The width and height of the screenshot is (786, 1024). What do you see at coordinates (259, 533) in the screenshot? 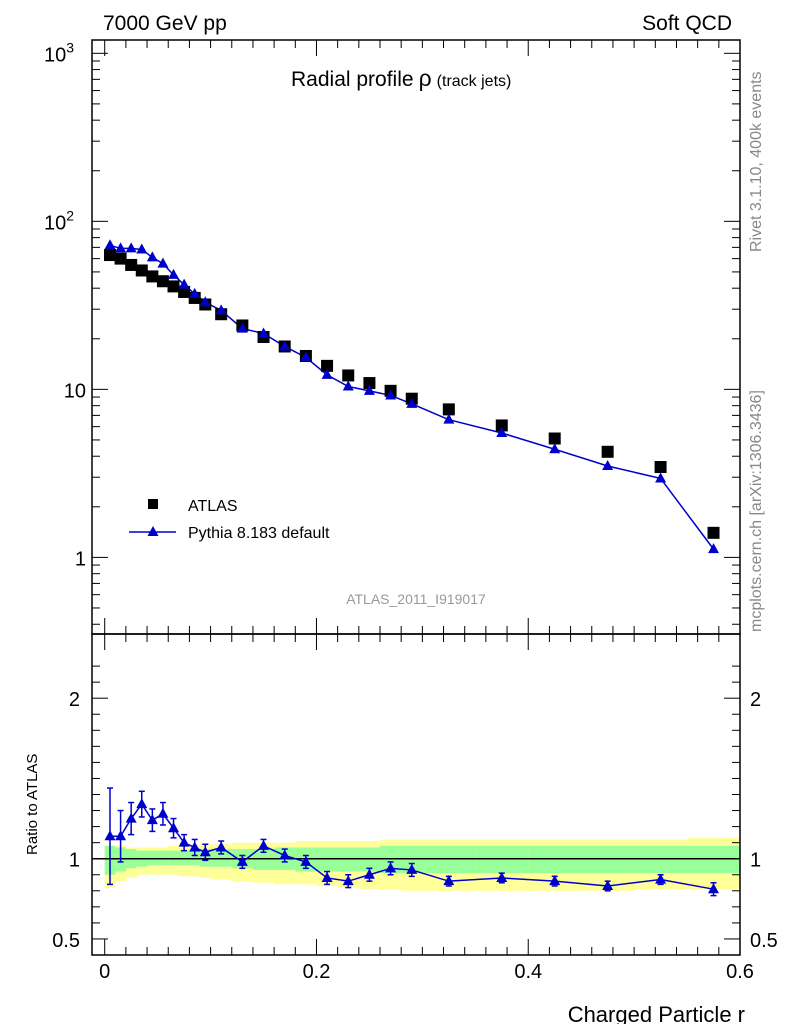
I see `legend-pythia-label: Pythia 8.183 default` at bounding box center [259, 533].